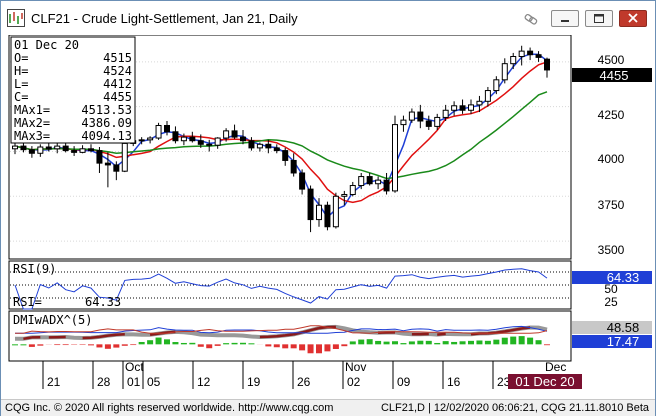 The height and width of the screenshot is (416, 656). Describe the element at coordinates (633, 18) in the screenshot. I see `close-button` at that location.